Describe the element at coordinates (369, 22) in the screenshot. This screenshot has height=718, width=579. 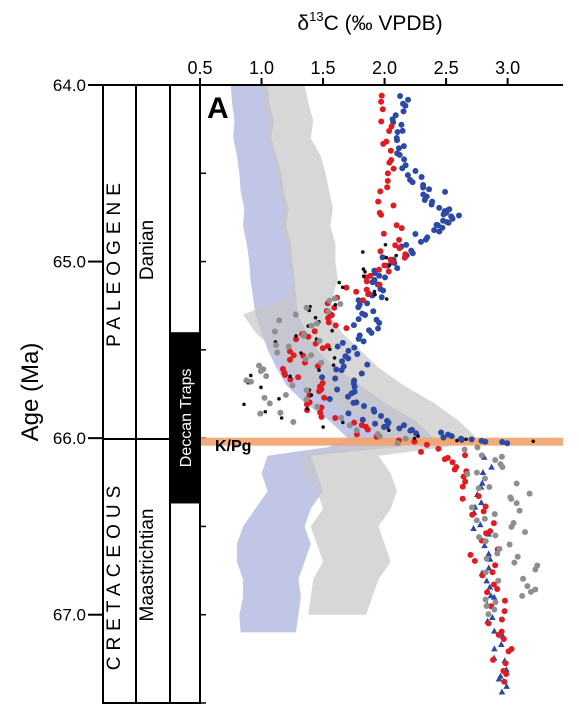
I see `x-axis-title: δ13C (‰ VPDB)` at that location.